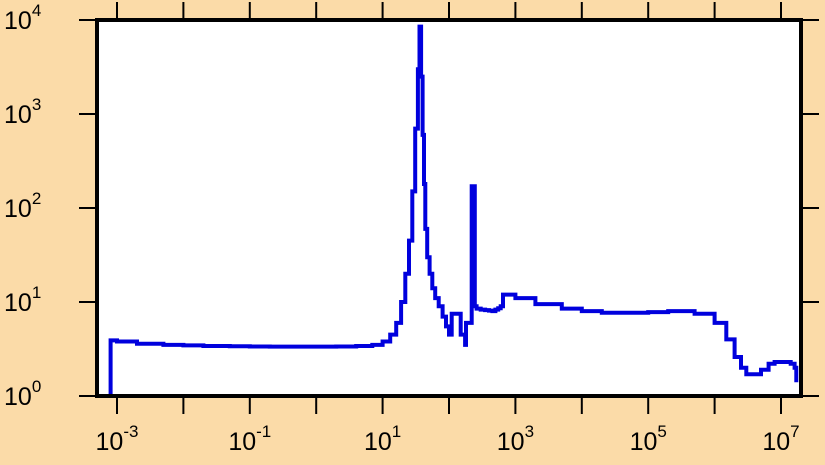  I want to click on x-tick-label: 10⁷, so click(780, 439).